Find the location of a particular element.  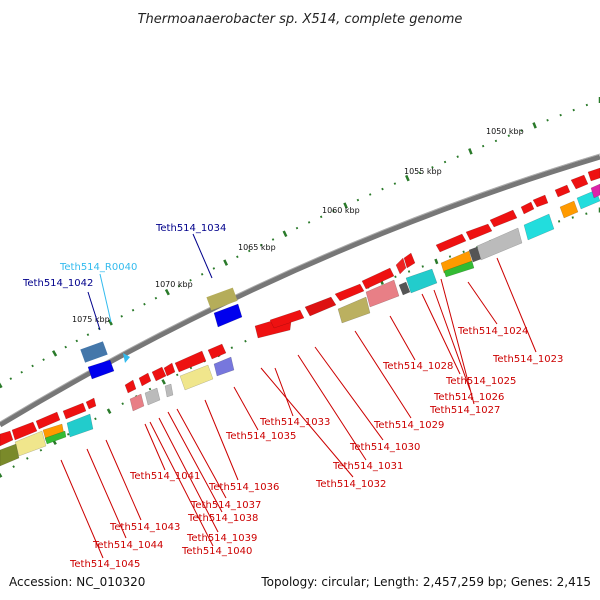

gene-label: Teth514_1041 is located at coordinates (164, 476).